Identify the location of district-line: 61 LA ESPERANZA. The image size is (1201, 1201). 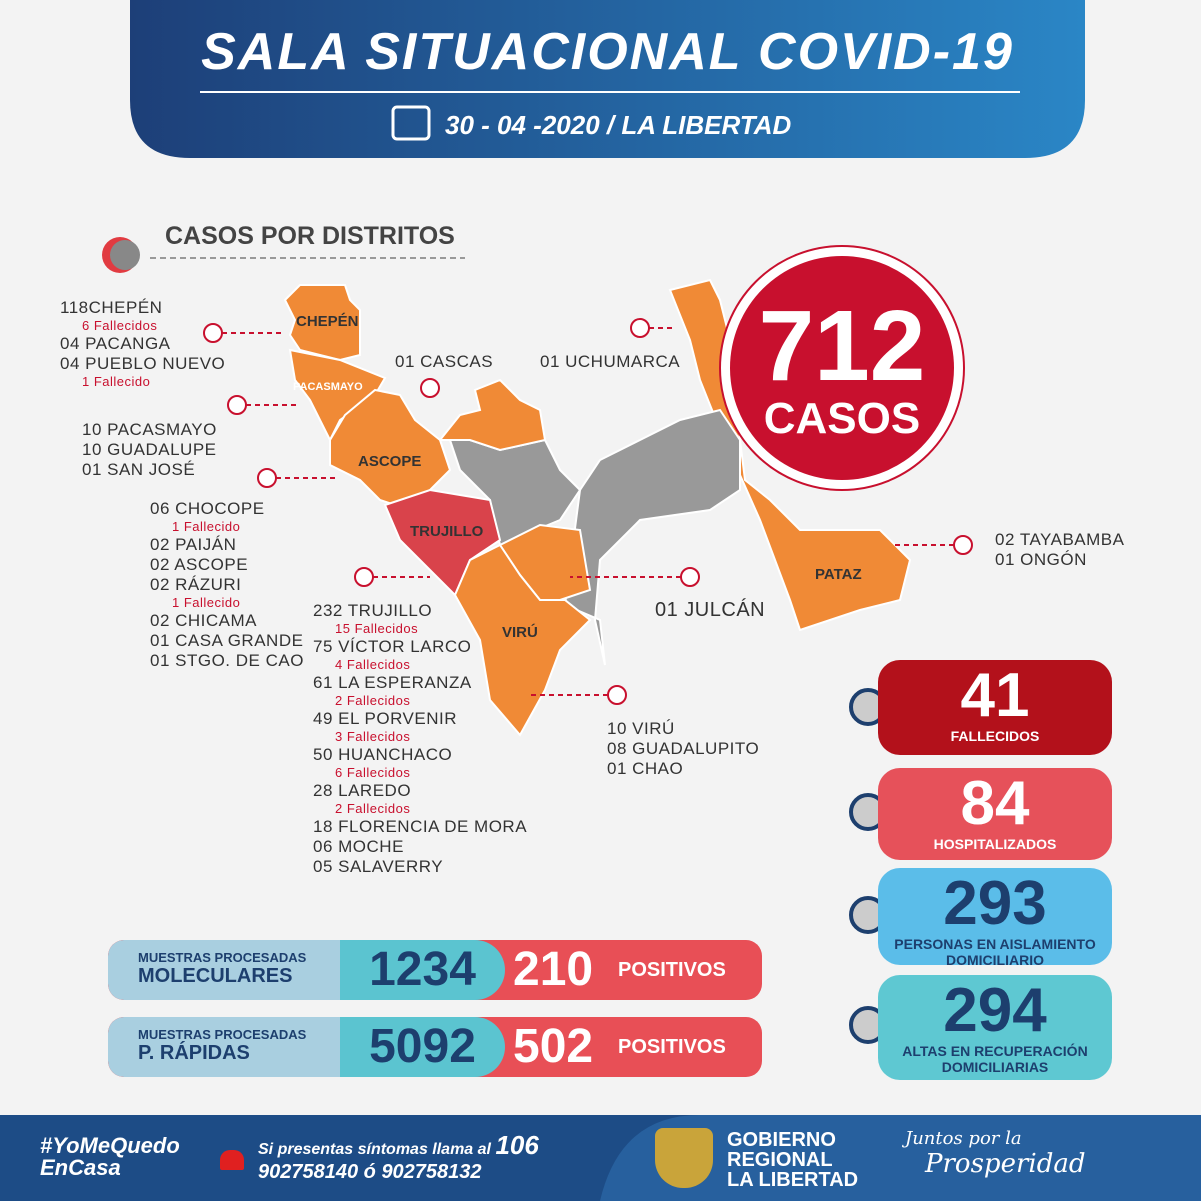
(392, 682).